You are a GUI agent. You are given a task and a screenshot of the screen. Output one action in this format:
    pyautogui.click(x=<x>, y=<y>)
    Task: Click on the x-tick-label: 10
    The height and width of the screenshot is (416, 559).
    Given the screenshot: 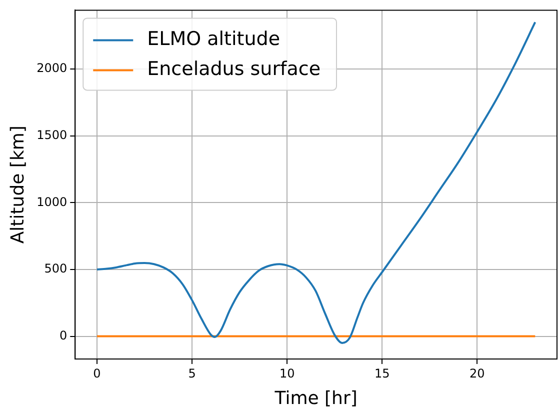 What is the action you would take?
    pyautogui.click(x=287, y=373)
    